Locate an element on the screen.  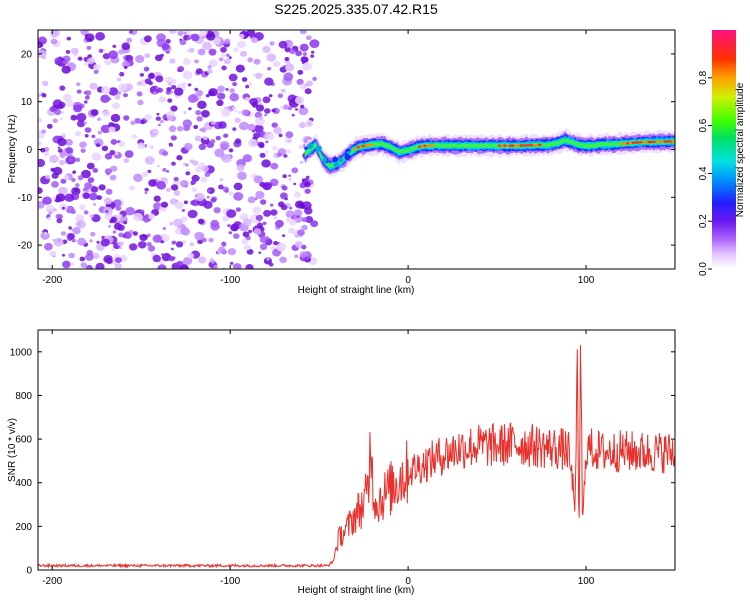
spectrogram-noise-region is located at coordinates (179, 149).